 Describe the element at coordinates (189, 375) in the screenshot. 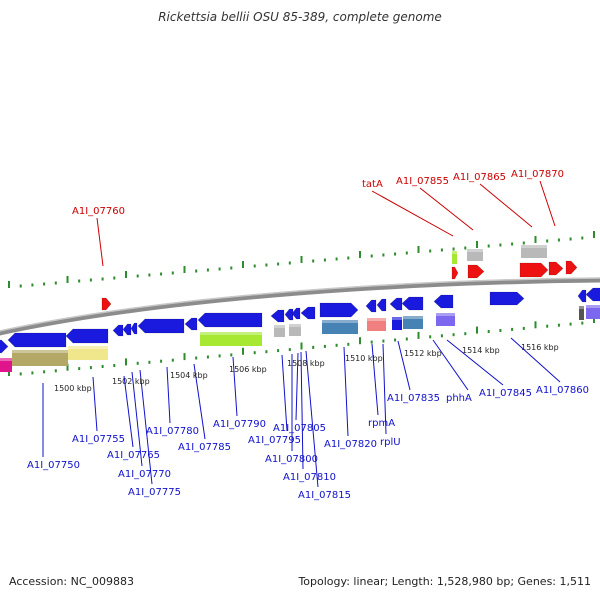

I see `scale-label: 1504 kbp` at that location.